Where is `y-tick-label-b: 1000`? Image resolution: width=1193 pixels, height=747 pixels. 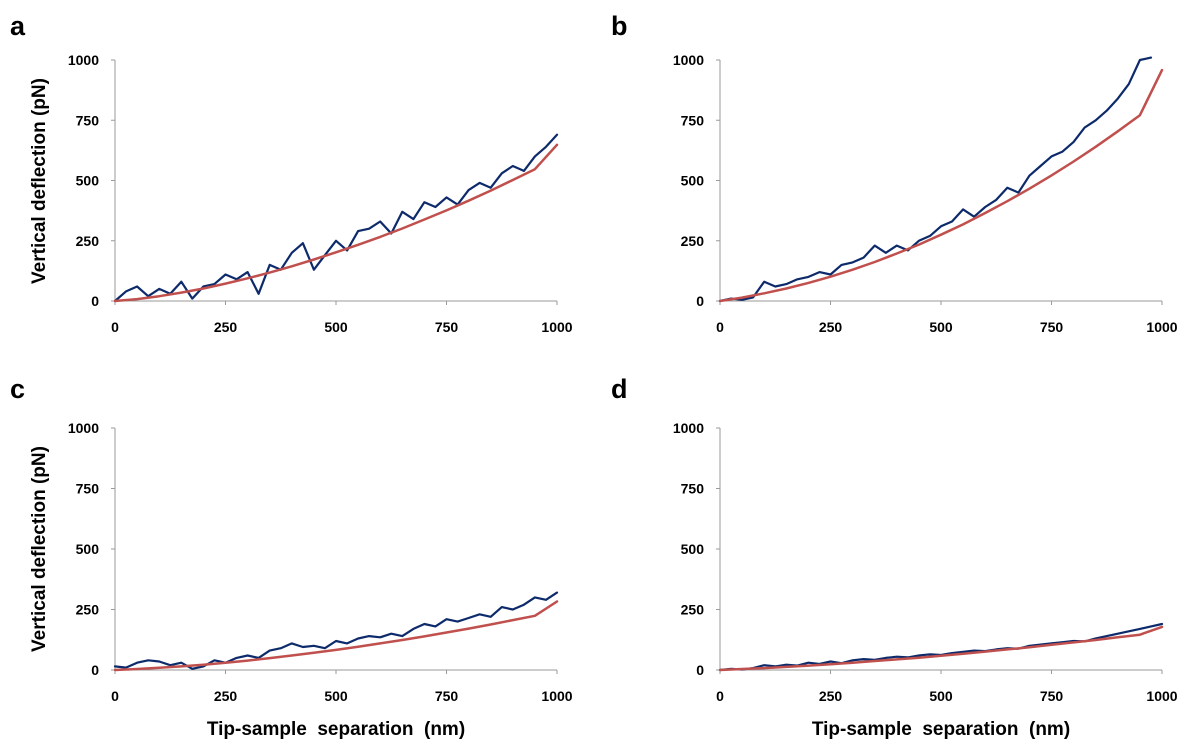 y-tick-label-b: 1000 is located at coordinates (688, 60).